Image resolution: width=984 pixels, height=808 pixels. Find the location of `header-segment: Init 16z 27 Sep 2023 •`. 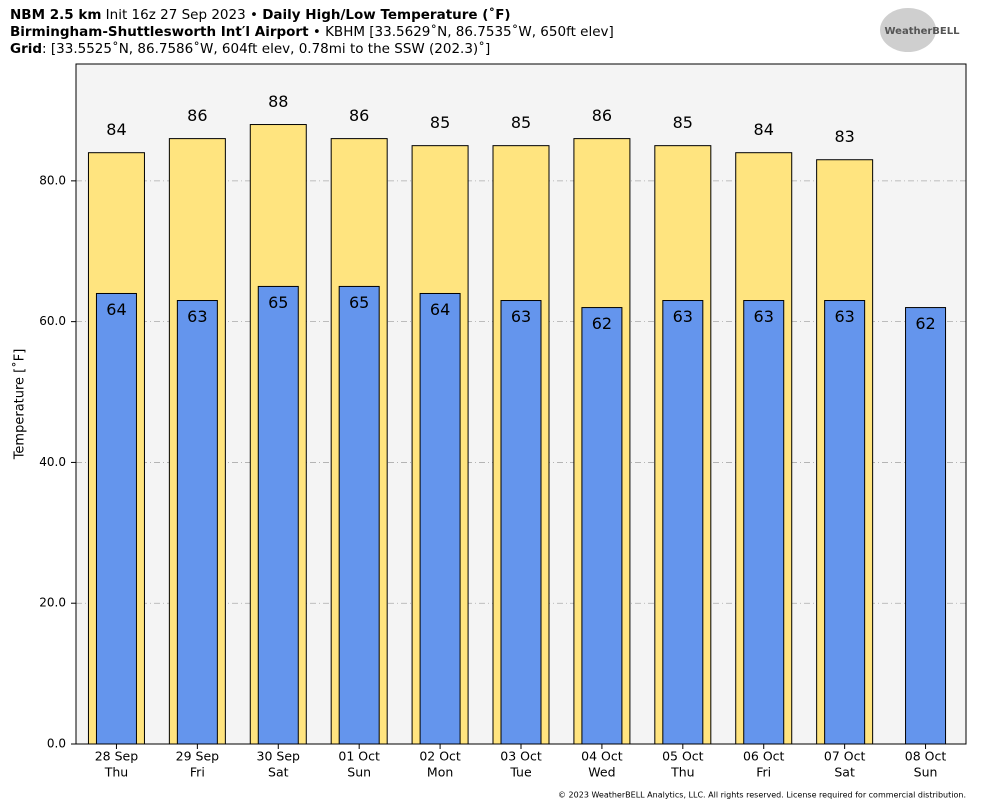

header-segment: Init 16z 27 Sep 2023 • is located at coordinates (181, 15).